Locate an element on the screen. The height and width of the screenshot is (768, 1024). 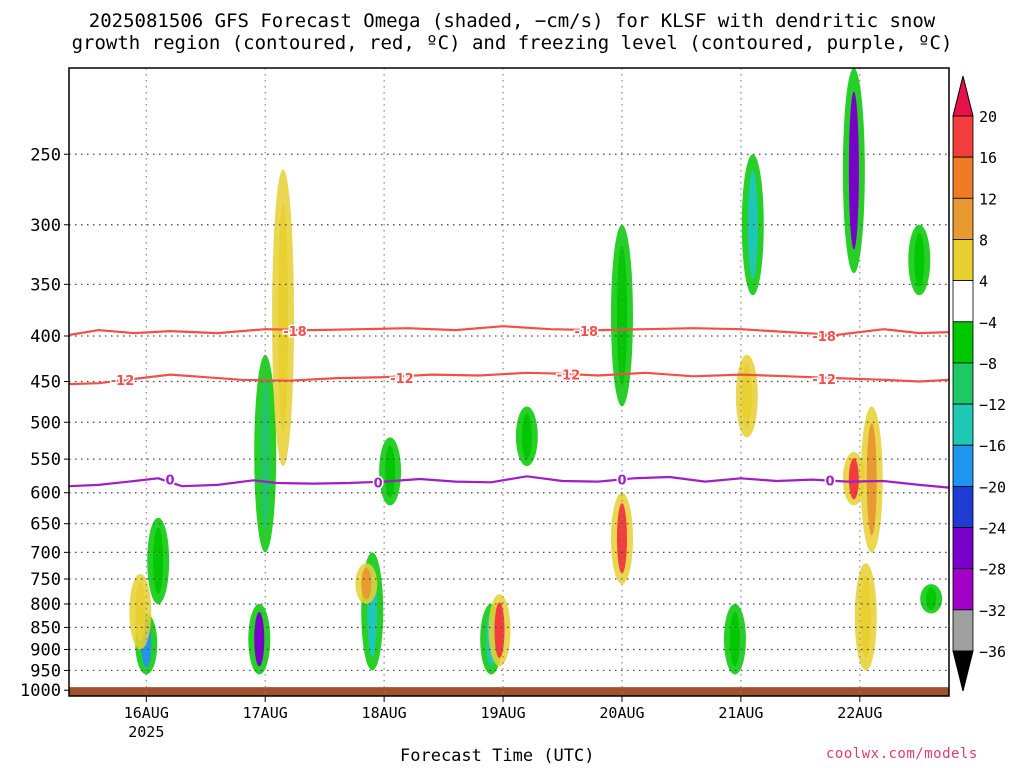
y-tick-label-1000: 1000 is located at coordinates (40, 691).